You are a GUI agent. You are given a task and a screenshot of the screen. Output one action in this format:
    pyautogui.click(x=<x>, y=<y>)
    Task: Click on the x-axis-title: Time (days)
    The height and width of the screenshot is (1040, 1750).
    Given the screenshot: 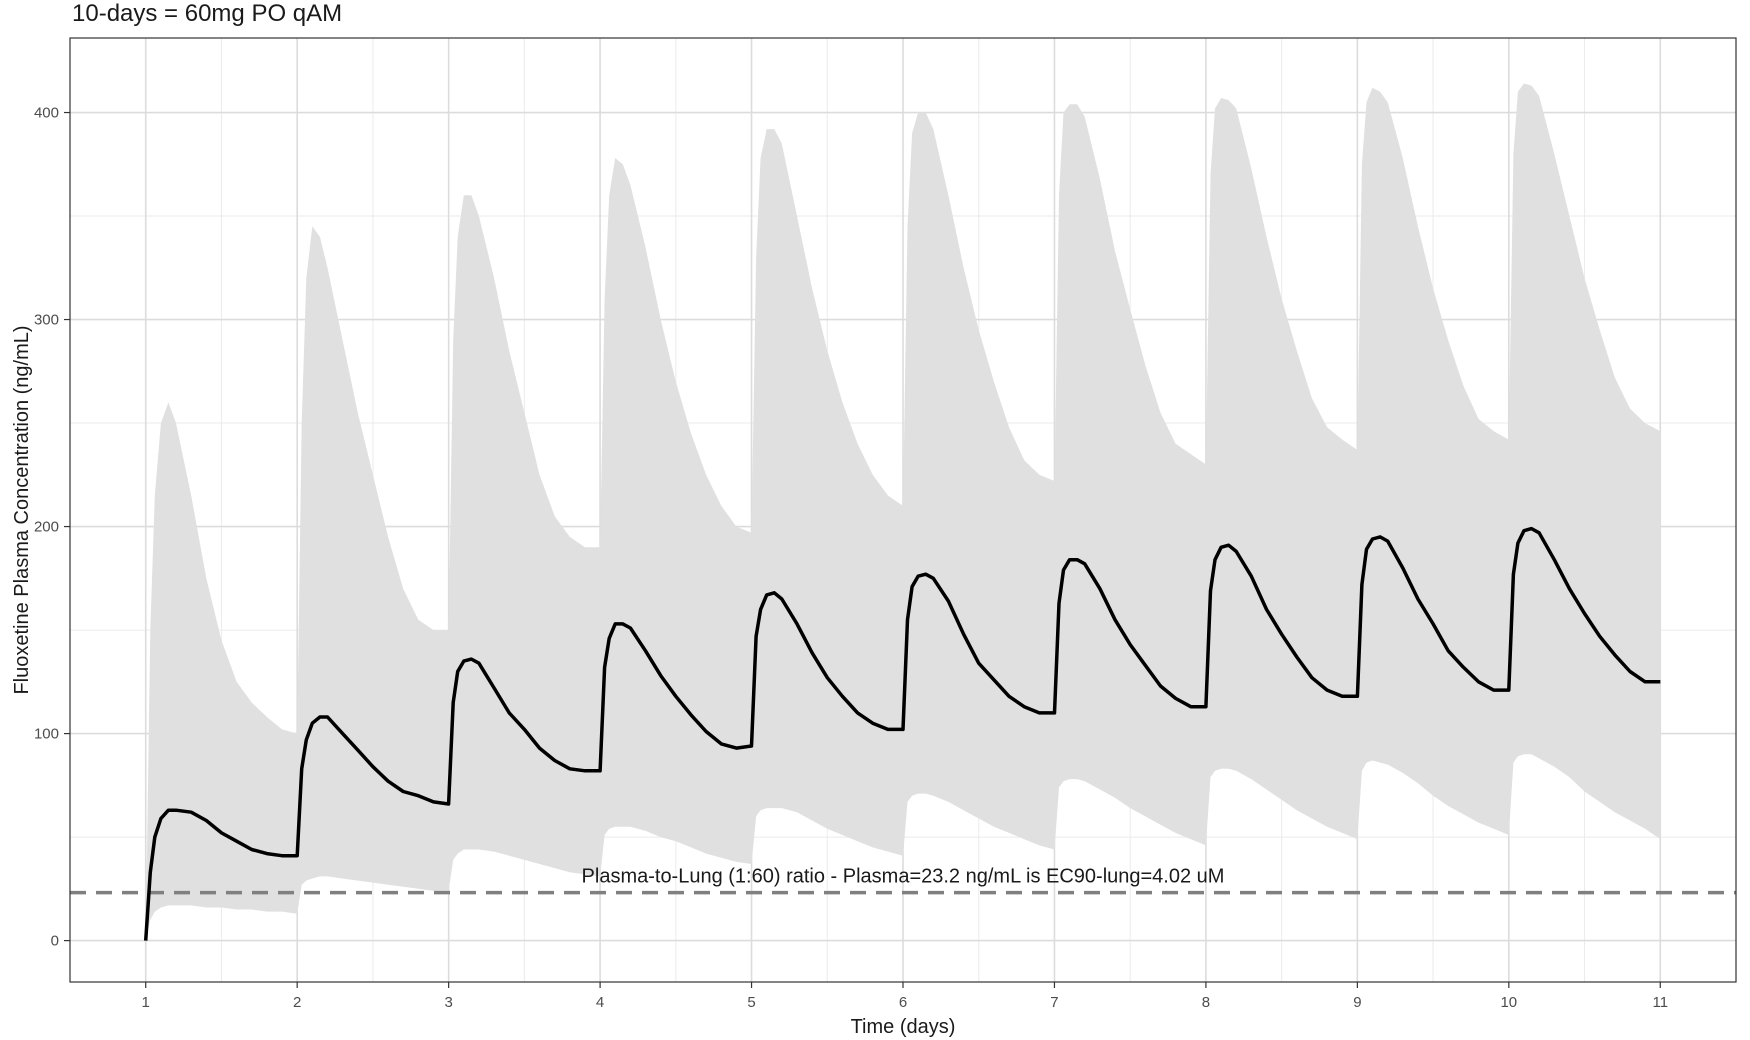 What is the action you would take?
    pyautogui.click(x=903, y=1027)
    